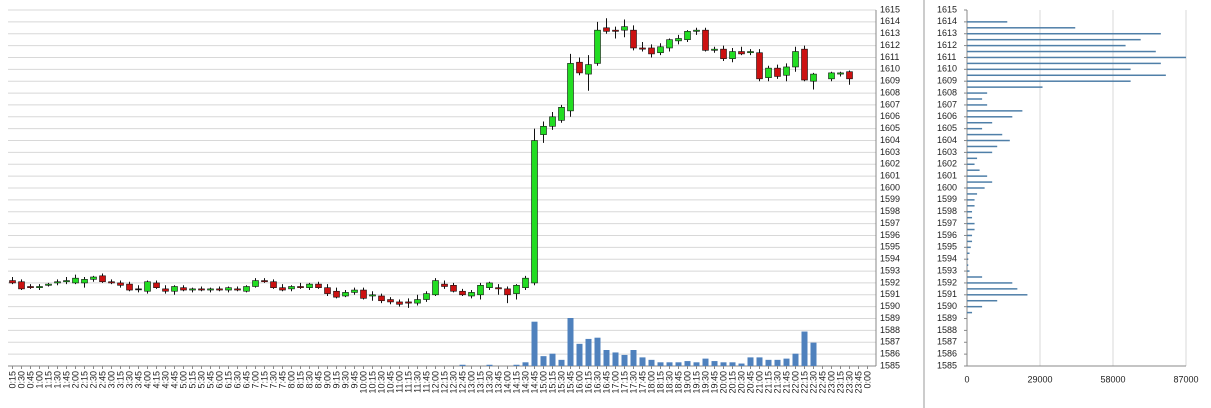 Image resolution: width=1211 pixels, height=408 pixels. I want to click on x-tick-label: 23:15, so click(841, 382).